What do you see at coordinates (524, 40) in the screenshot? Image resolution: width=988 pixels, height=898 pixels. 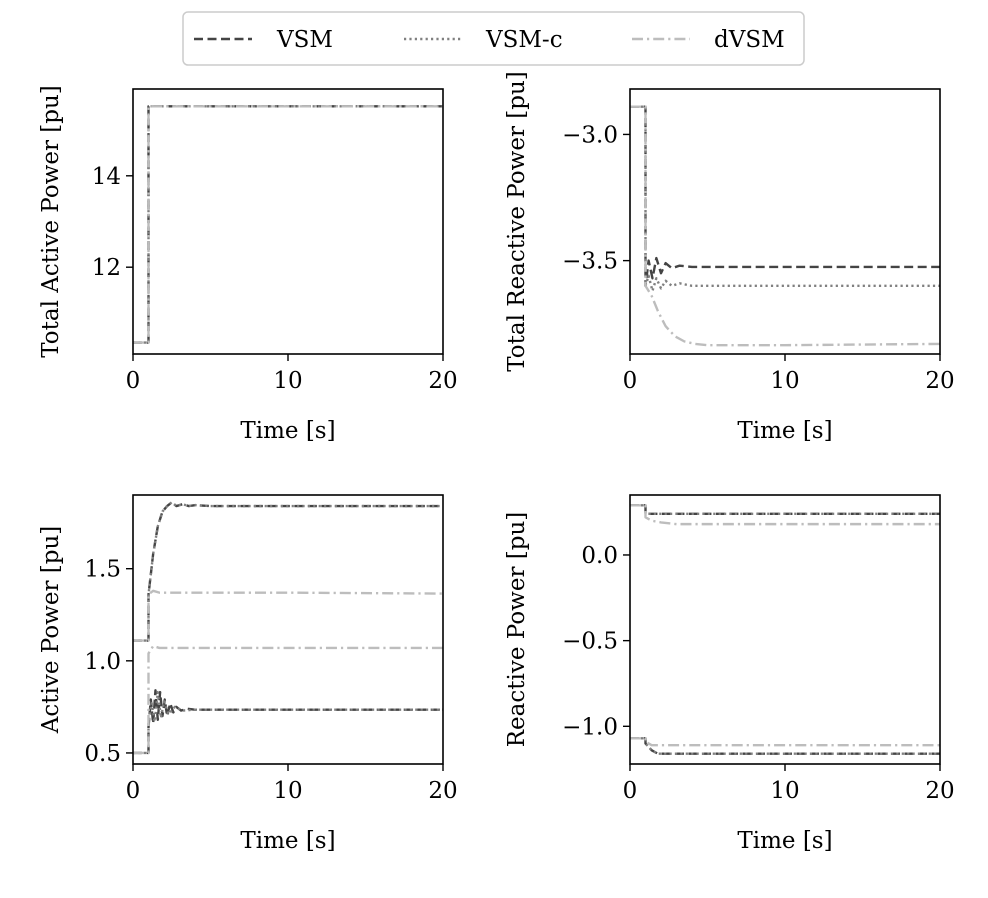 I see `legend-label-vsm-c: VSM-c` at bounding box center [524, 40].